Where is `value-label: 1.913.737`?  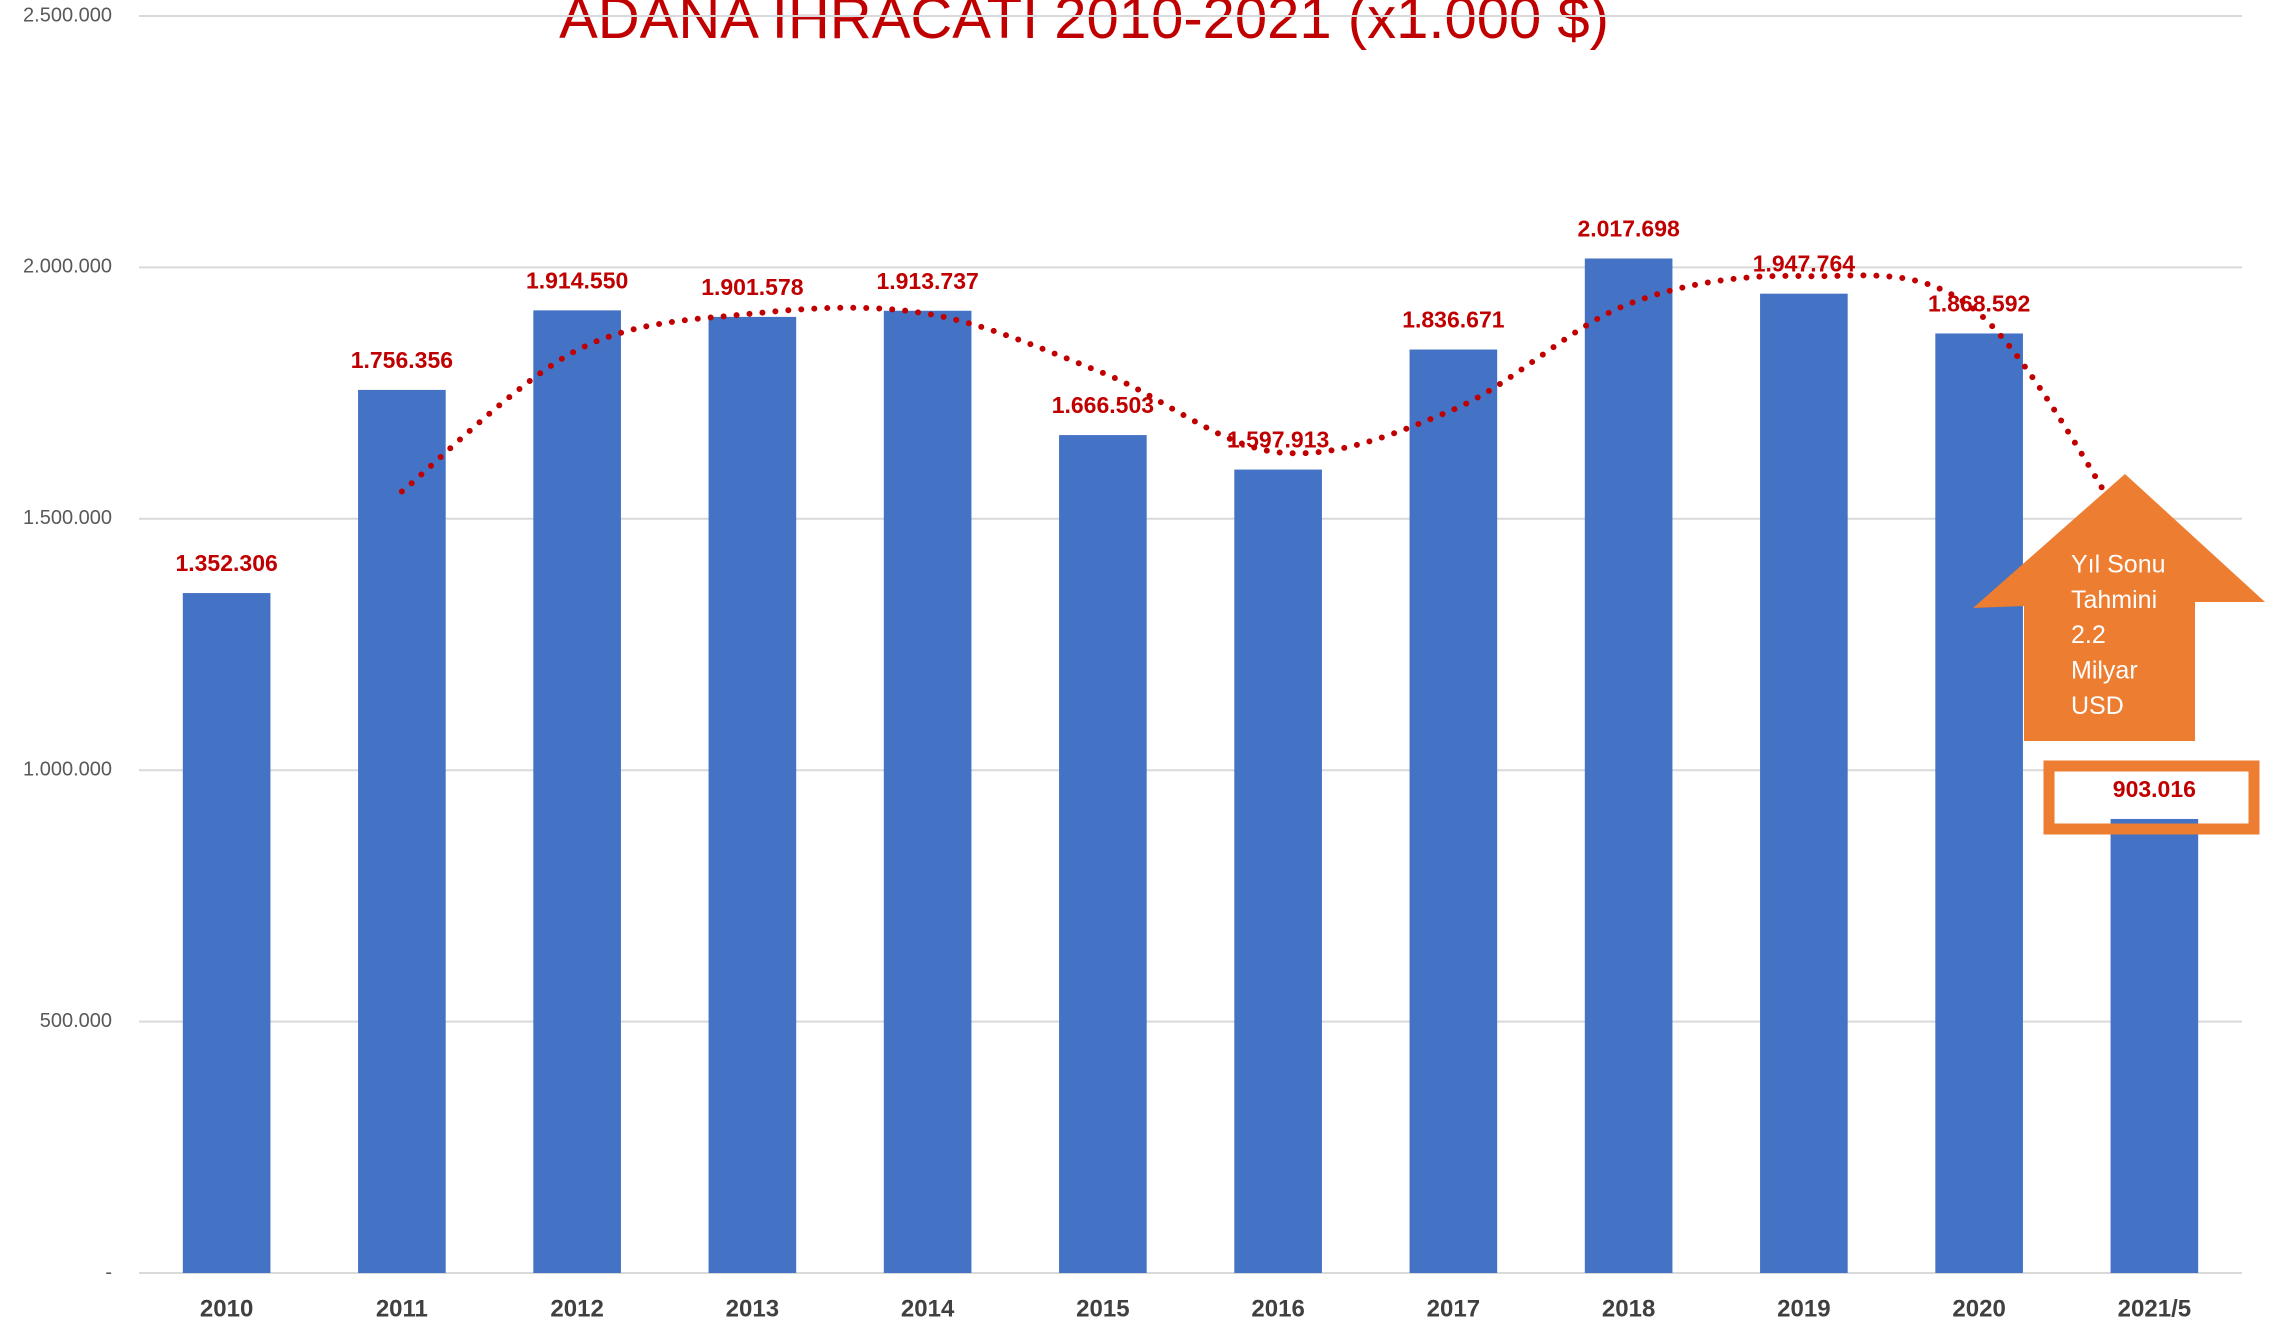
value-label: 1.913.737 is located at coordinates (927, 281).